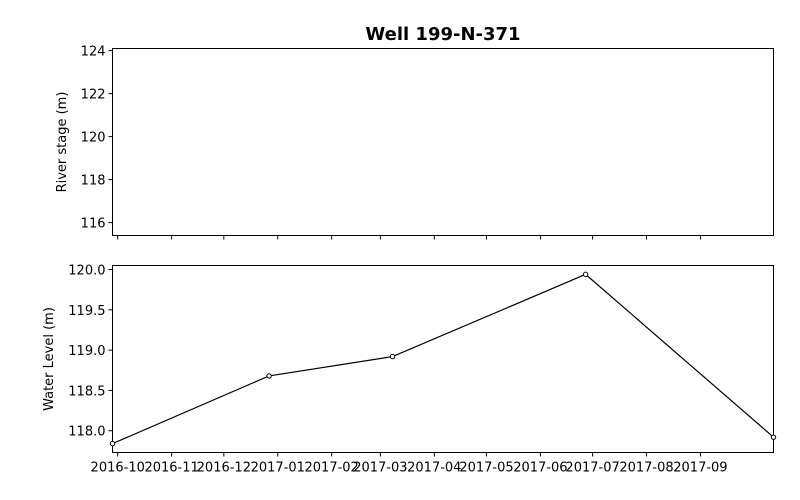 Image resolution: width=800 pixels, height=500 pixels. I want to click on river-stage-x-ticks, so click(409, 237).